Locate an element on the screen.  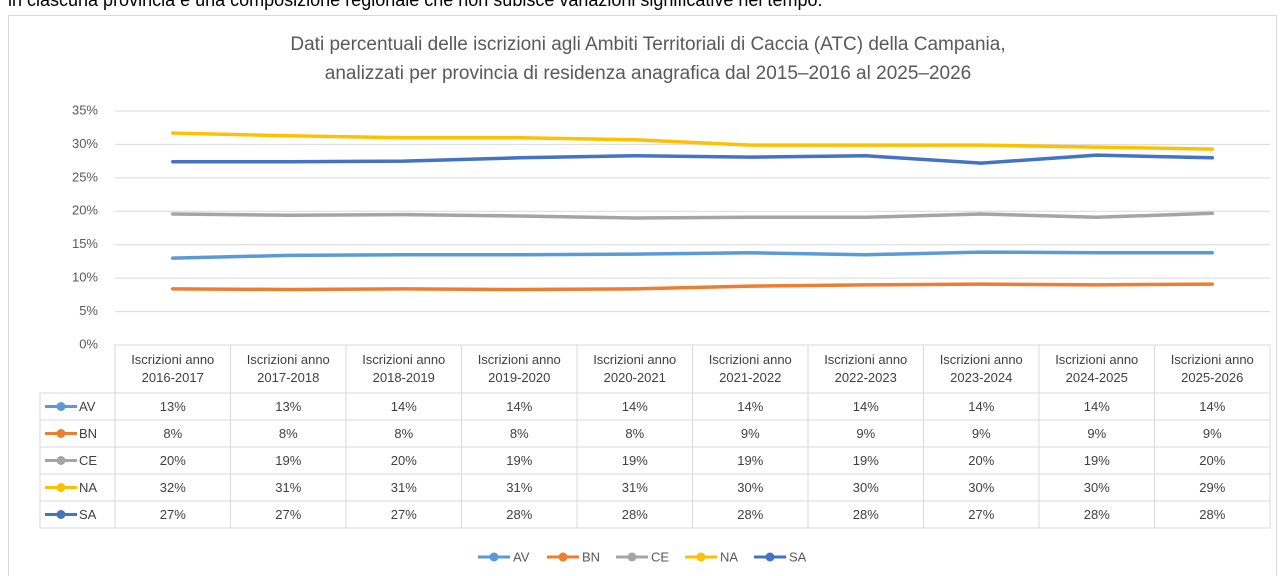
table-header: Iscrizioni anno 2021-2022 is located at coordinates (750, 368).